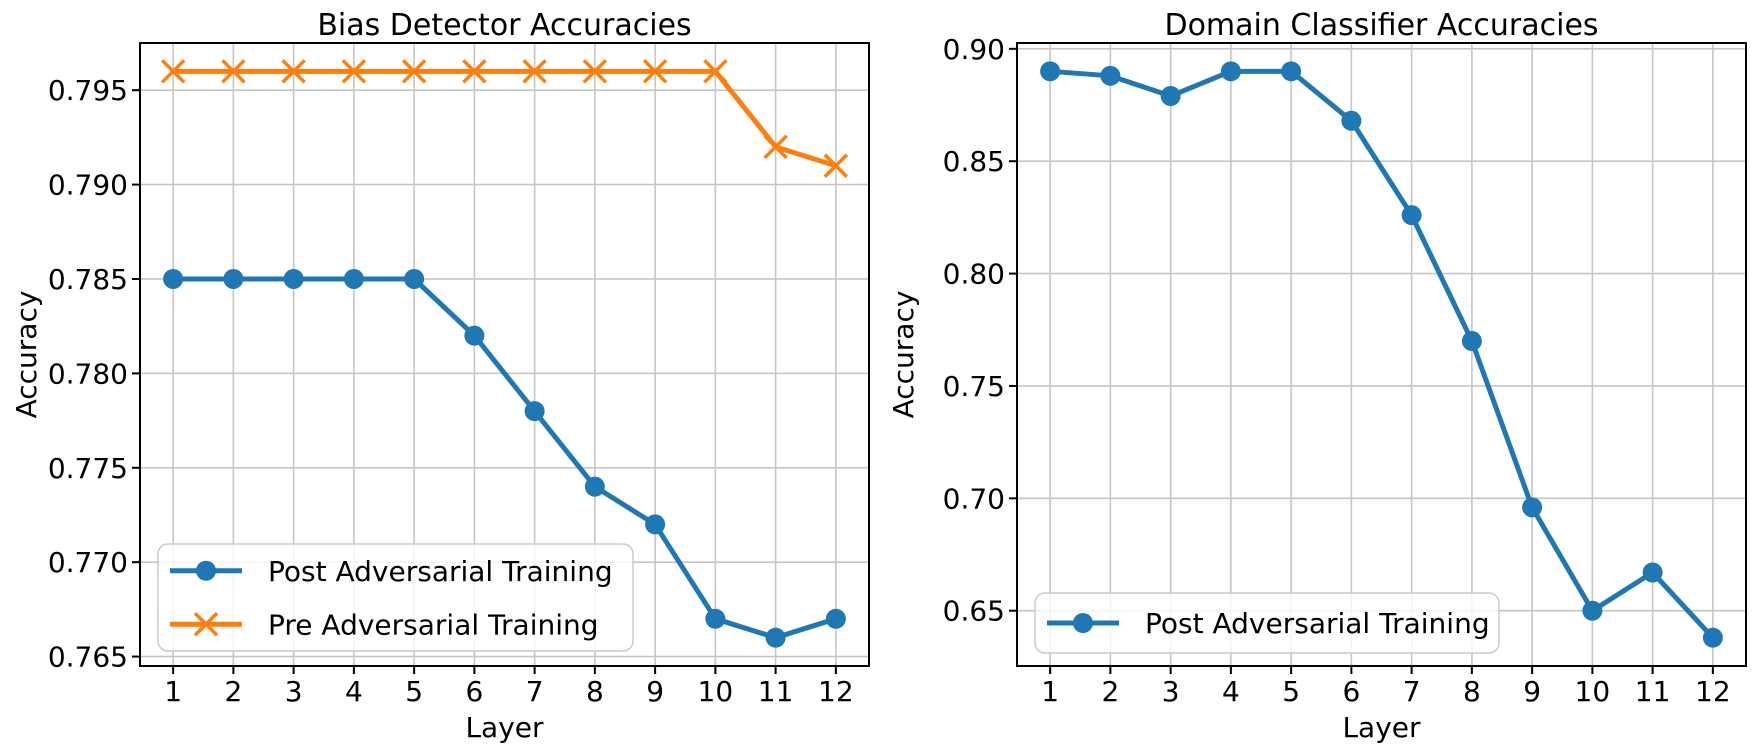 Image resolution: width=1754 pixels, height=753 pixels. I want to click on series-line, so click(505, 118).